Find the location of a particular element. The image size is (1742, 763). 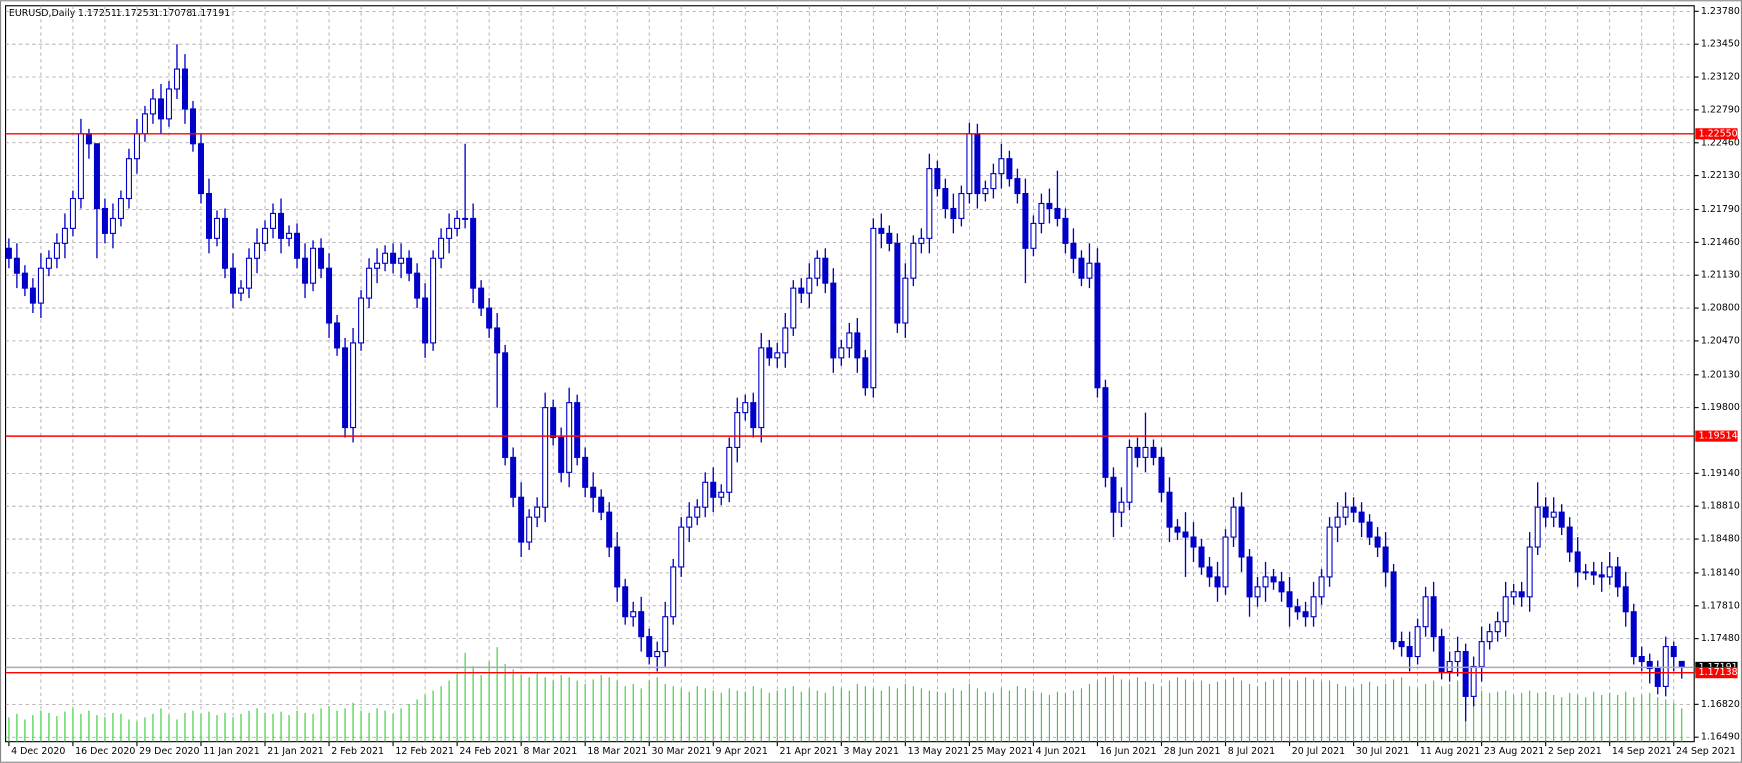

x-tick-label: 2 Feb 2021 is located at coordinates (357, 751).